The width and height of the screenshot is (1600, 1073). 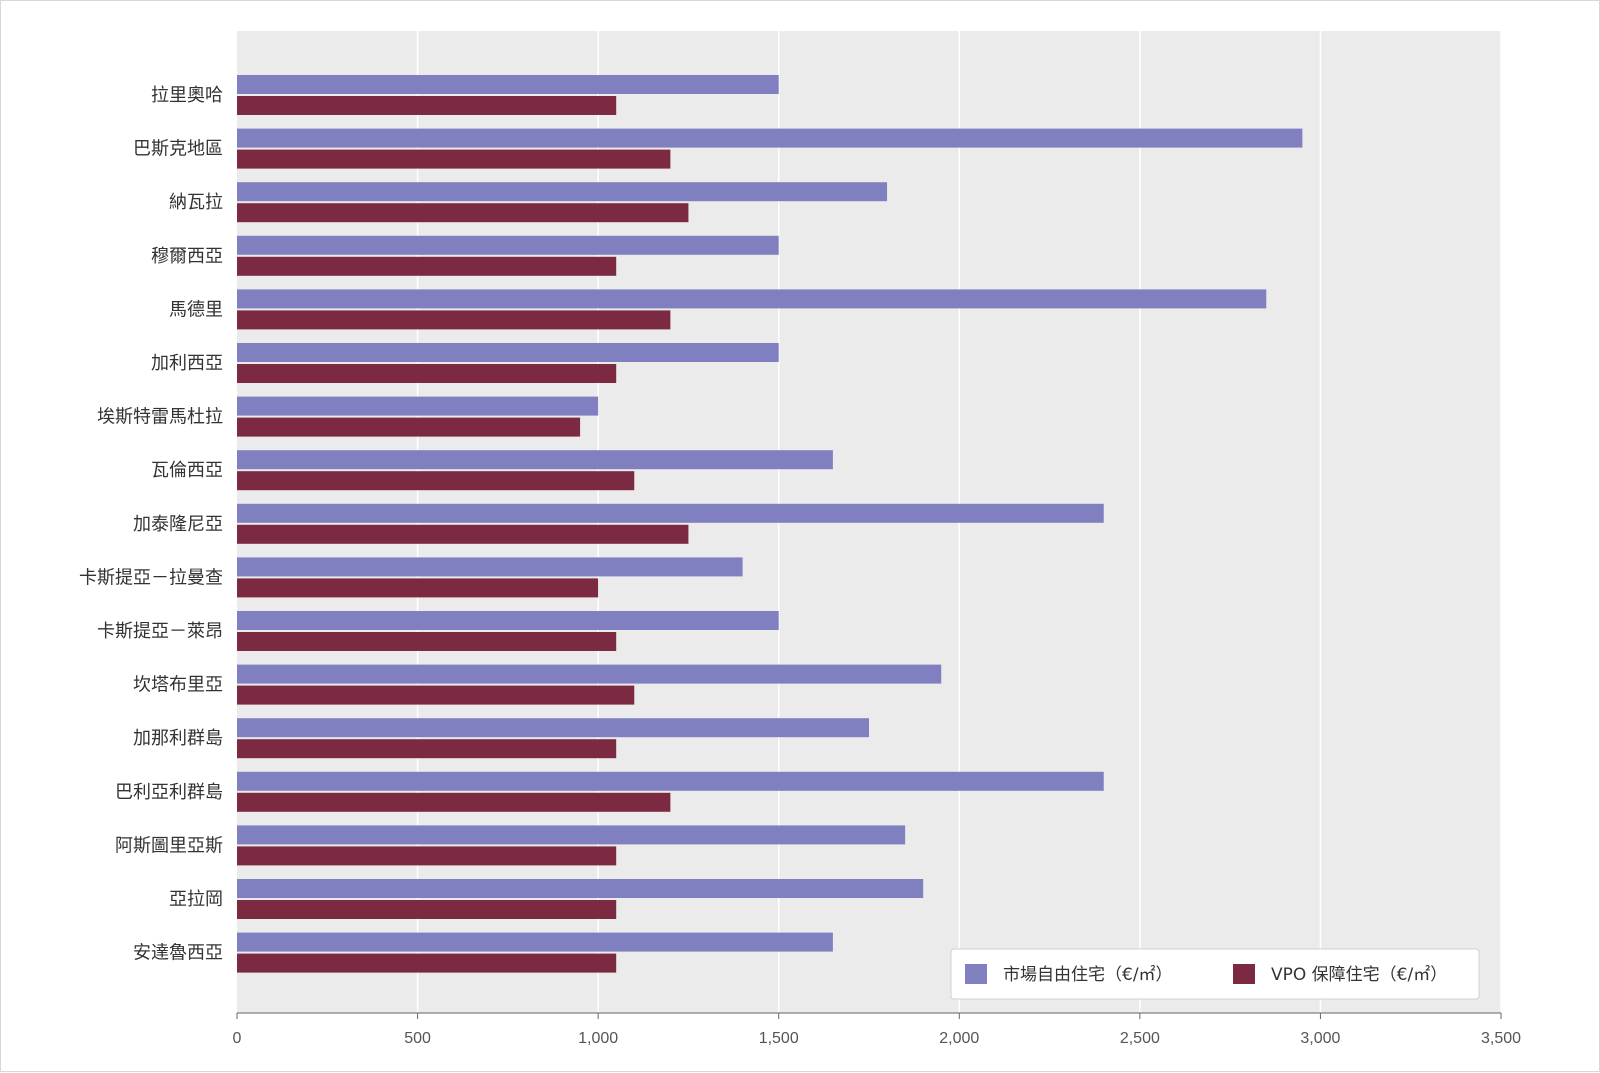 I want to click on category-label: 巴斯克地區, so click(x=178, y=149).